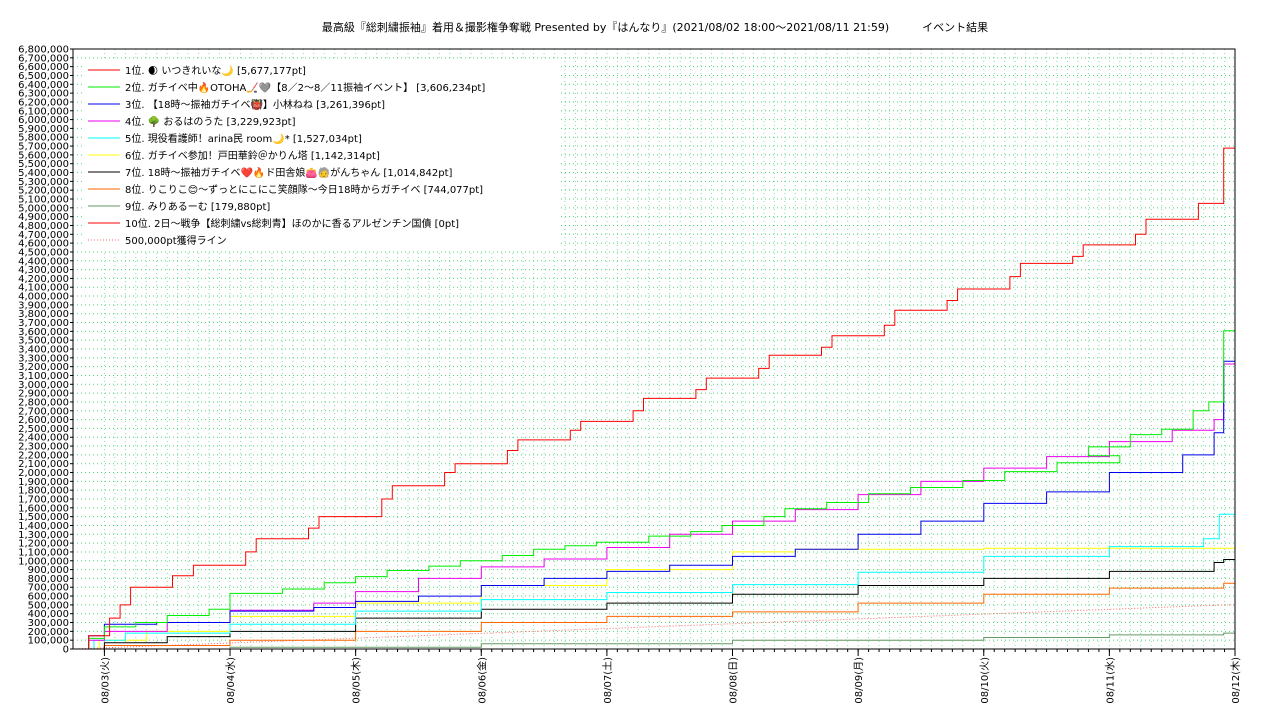 This screenshot has width=1280, height=720. I want to click on y-tick-label: 6,800,000, so click(43, 50).